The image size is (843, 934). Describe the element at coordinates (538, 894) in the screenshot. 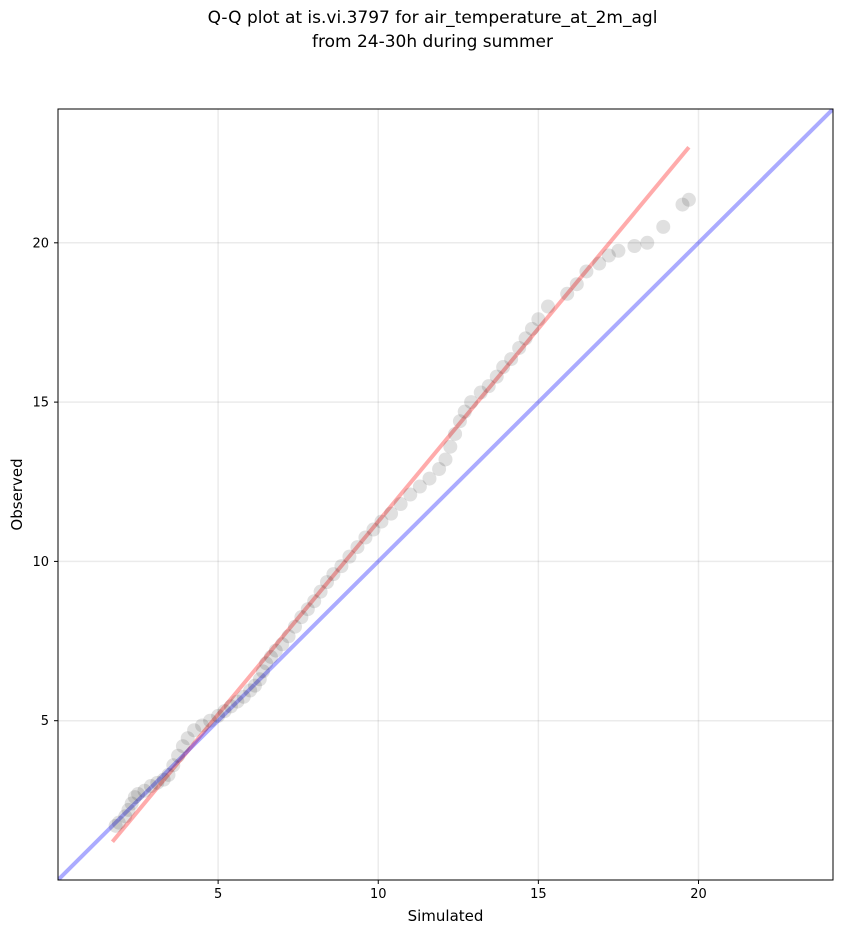

I see `x-tick-label: 15` at that location.